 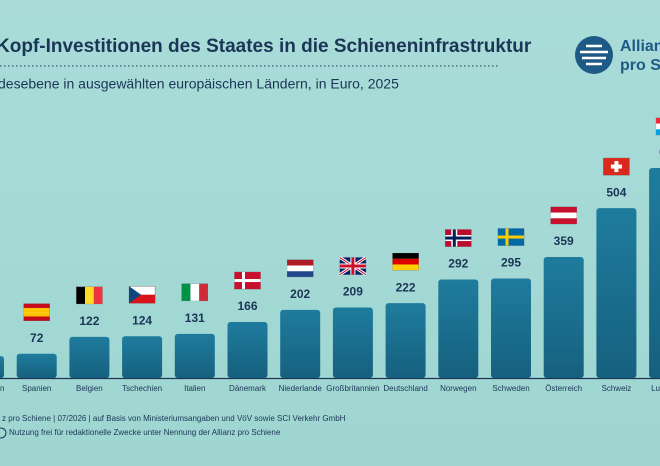 I want to click on value-label: 222, so click(x=406, y=287).